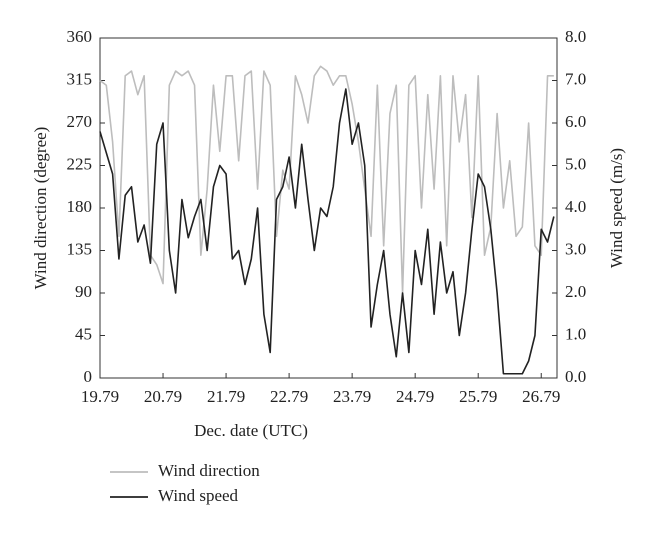 This screenshot has width=660, height=544. I want to click on y-tick-label: 270, so click(80, 121).